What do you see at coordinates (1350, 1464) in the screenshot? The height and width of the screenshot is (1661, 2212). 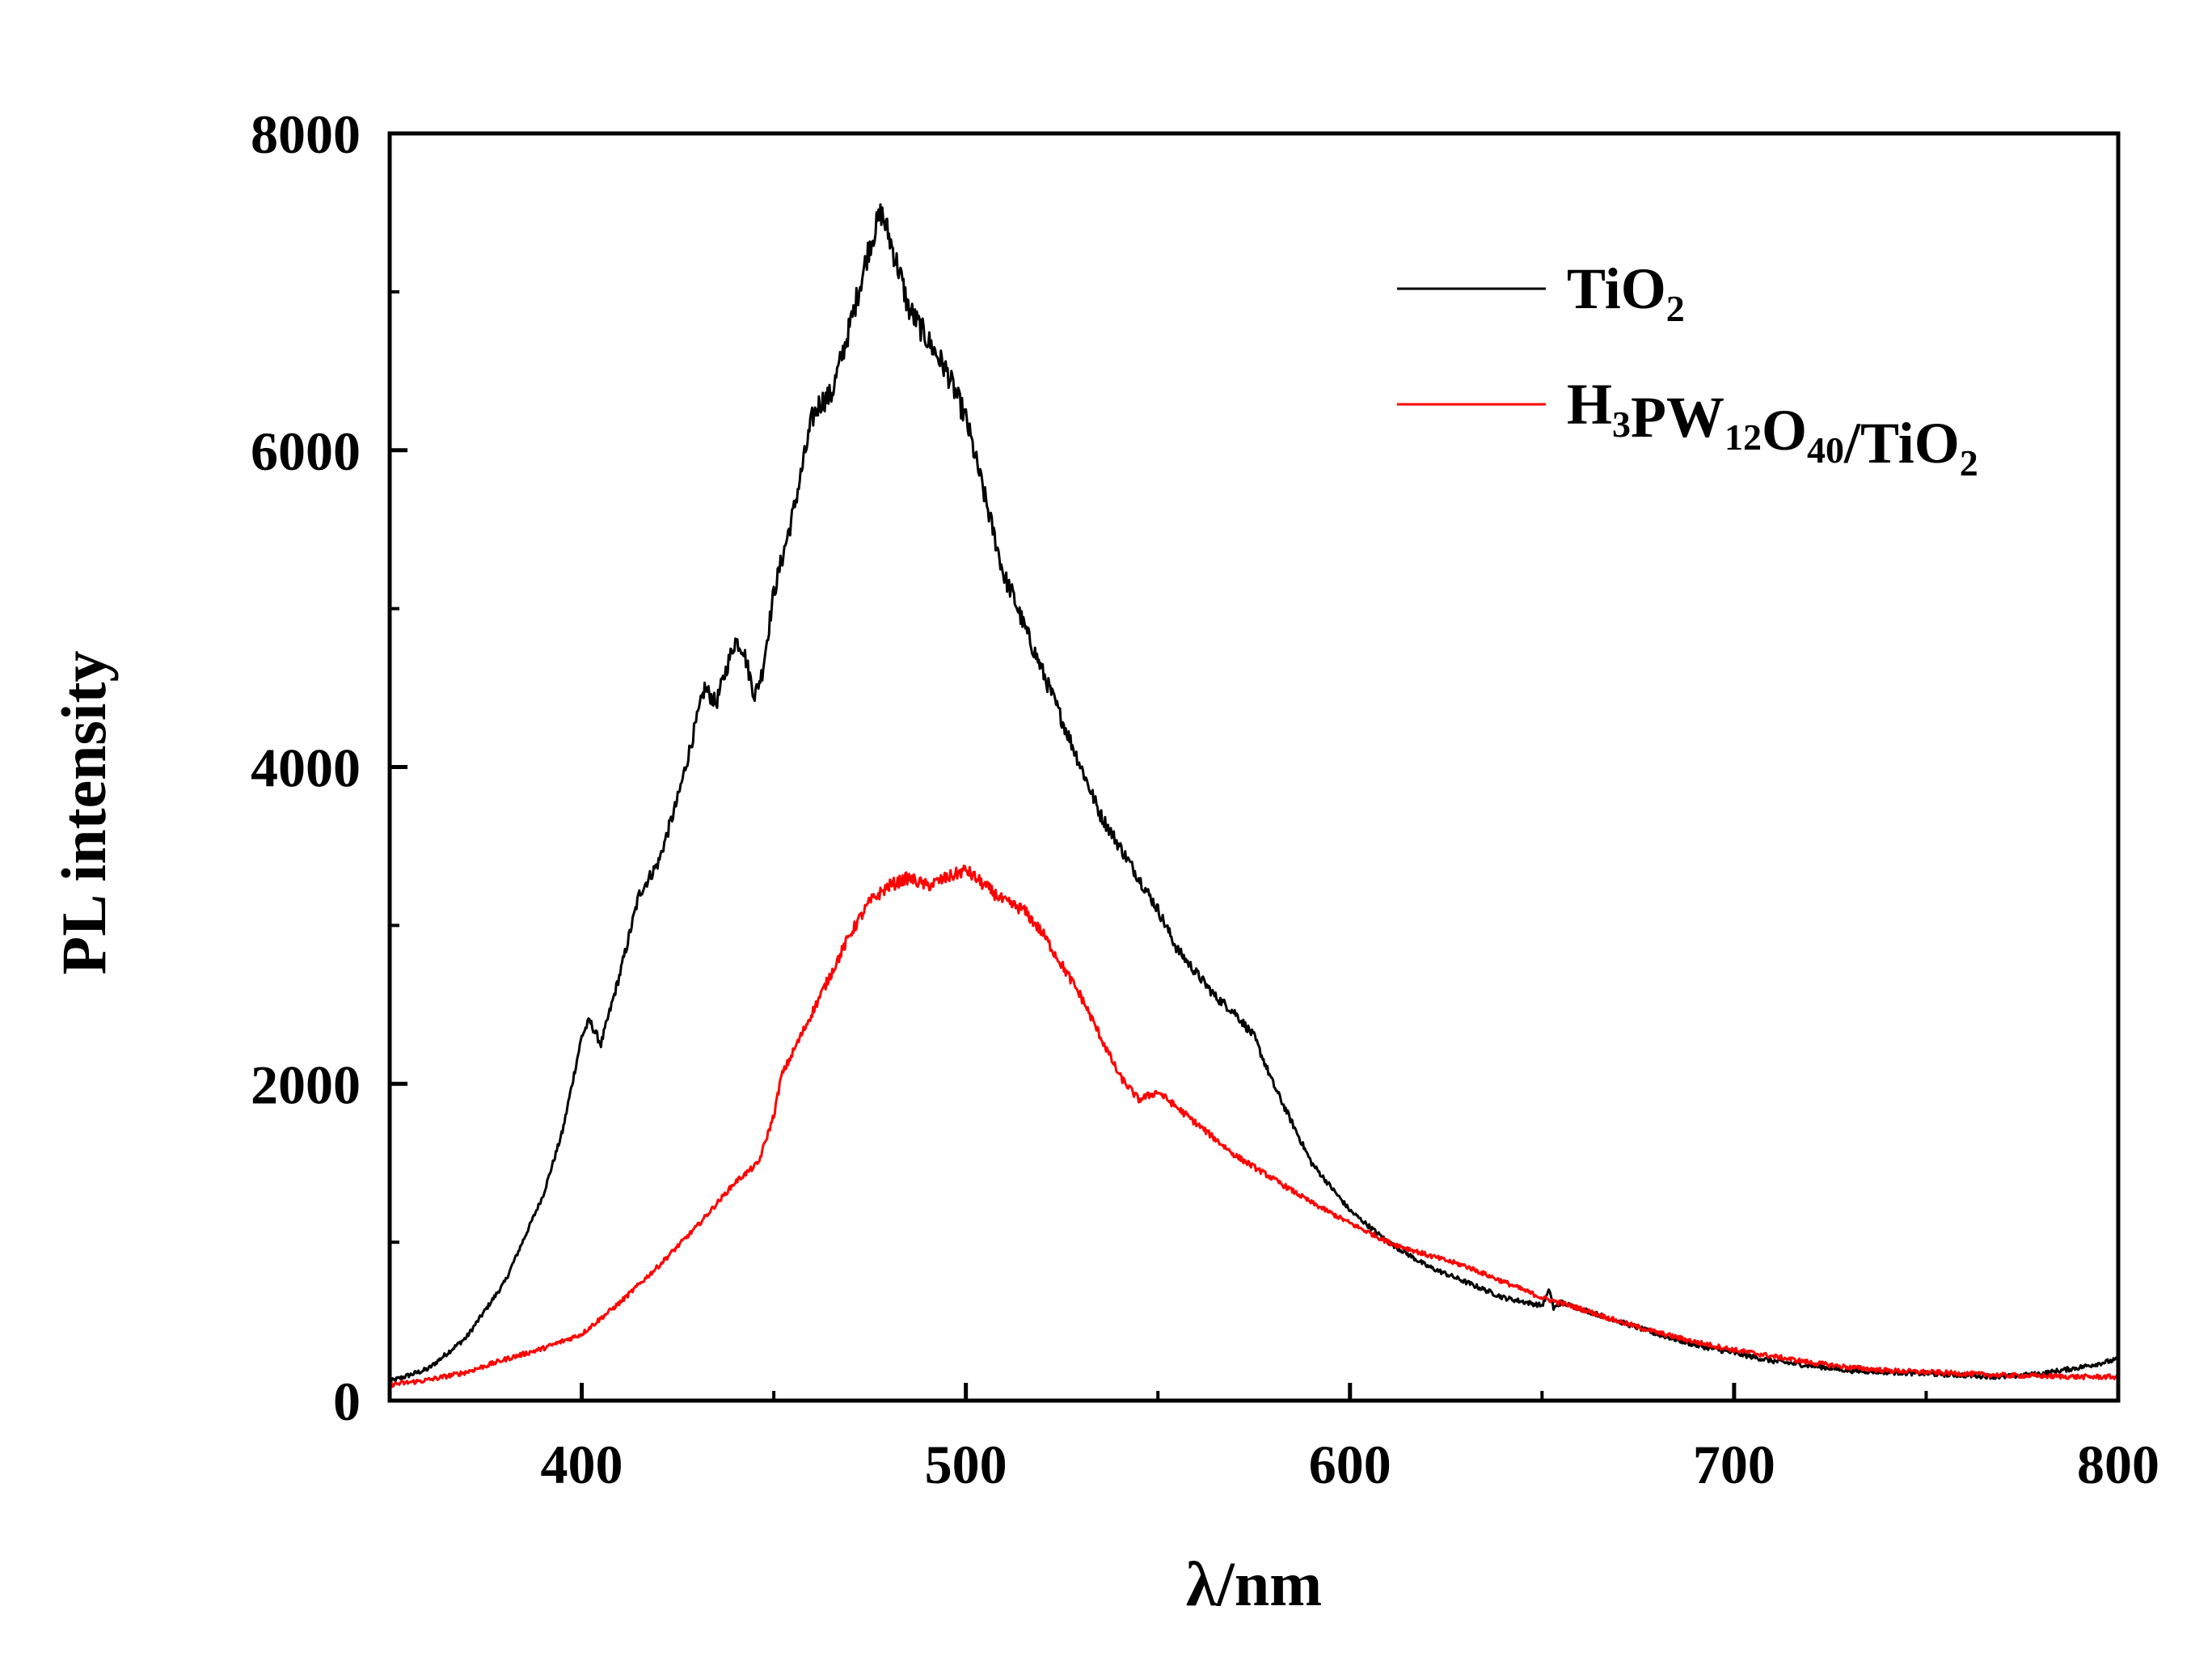 I see `x-tick-label: 600` at bounding box center [1350, 1464].